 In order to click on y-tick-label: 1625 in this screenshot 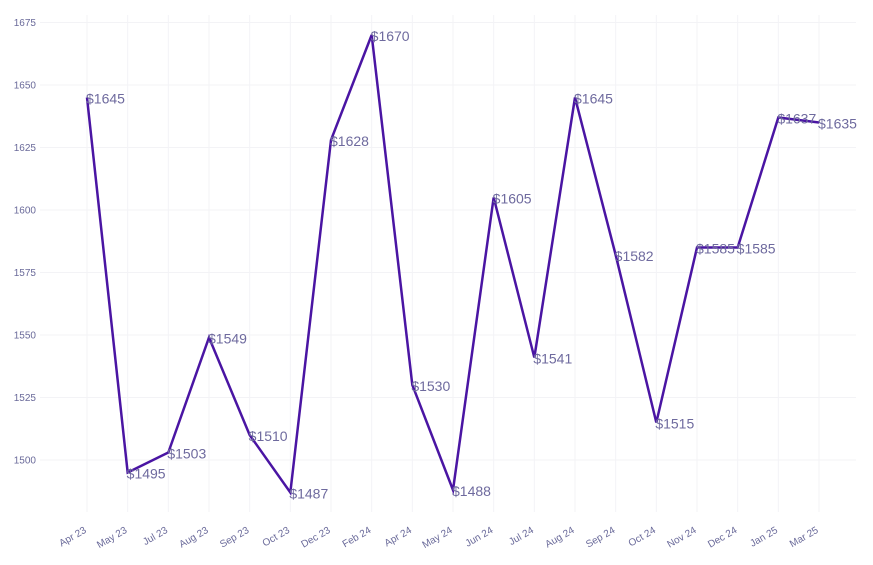, I will do `click(25, 148)`.